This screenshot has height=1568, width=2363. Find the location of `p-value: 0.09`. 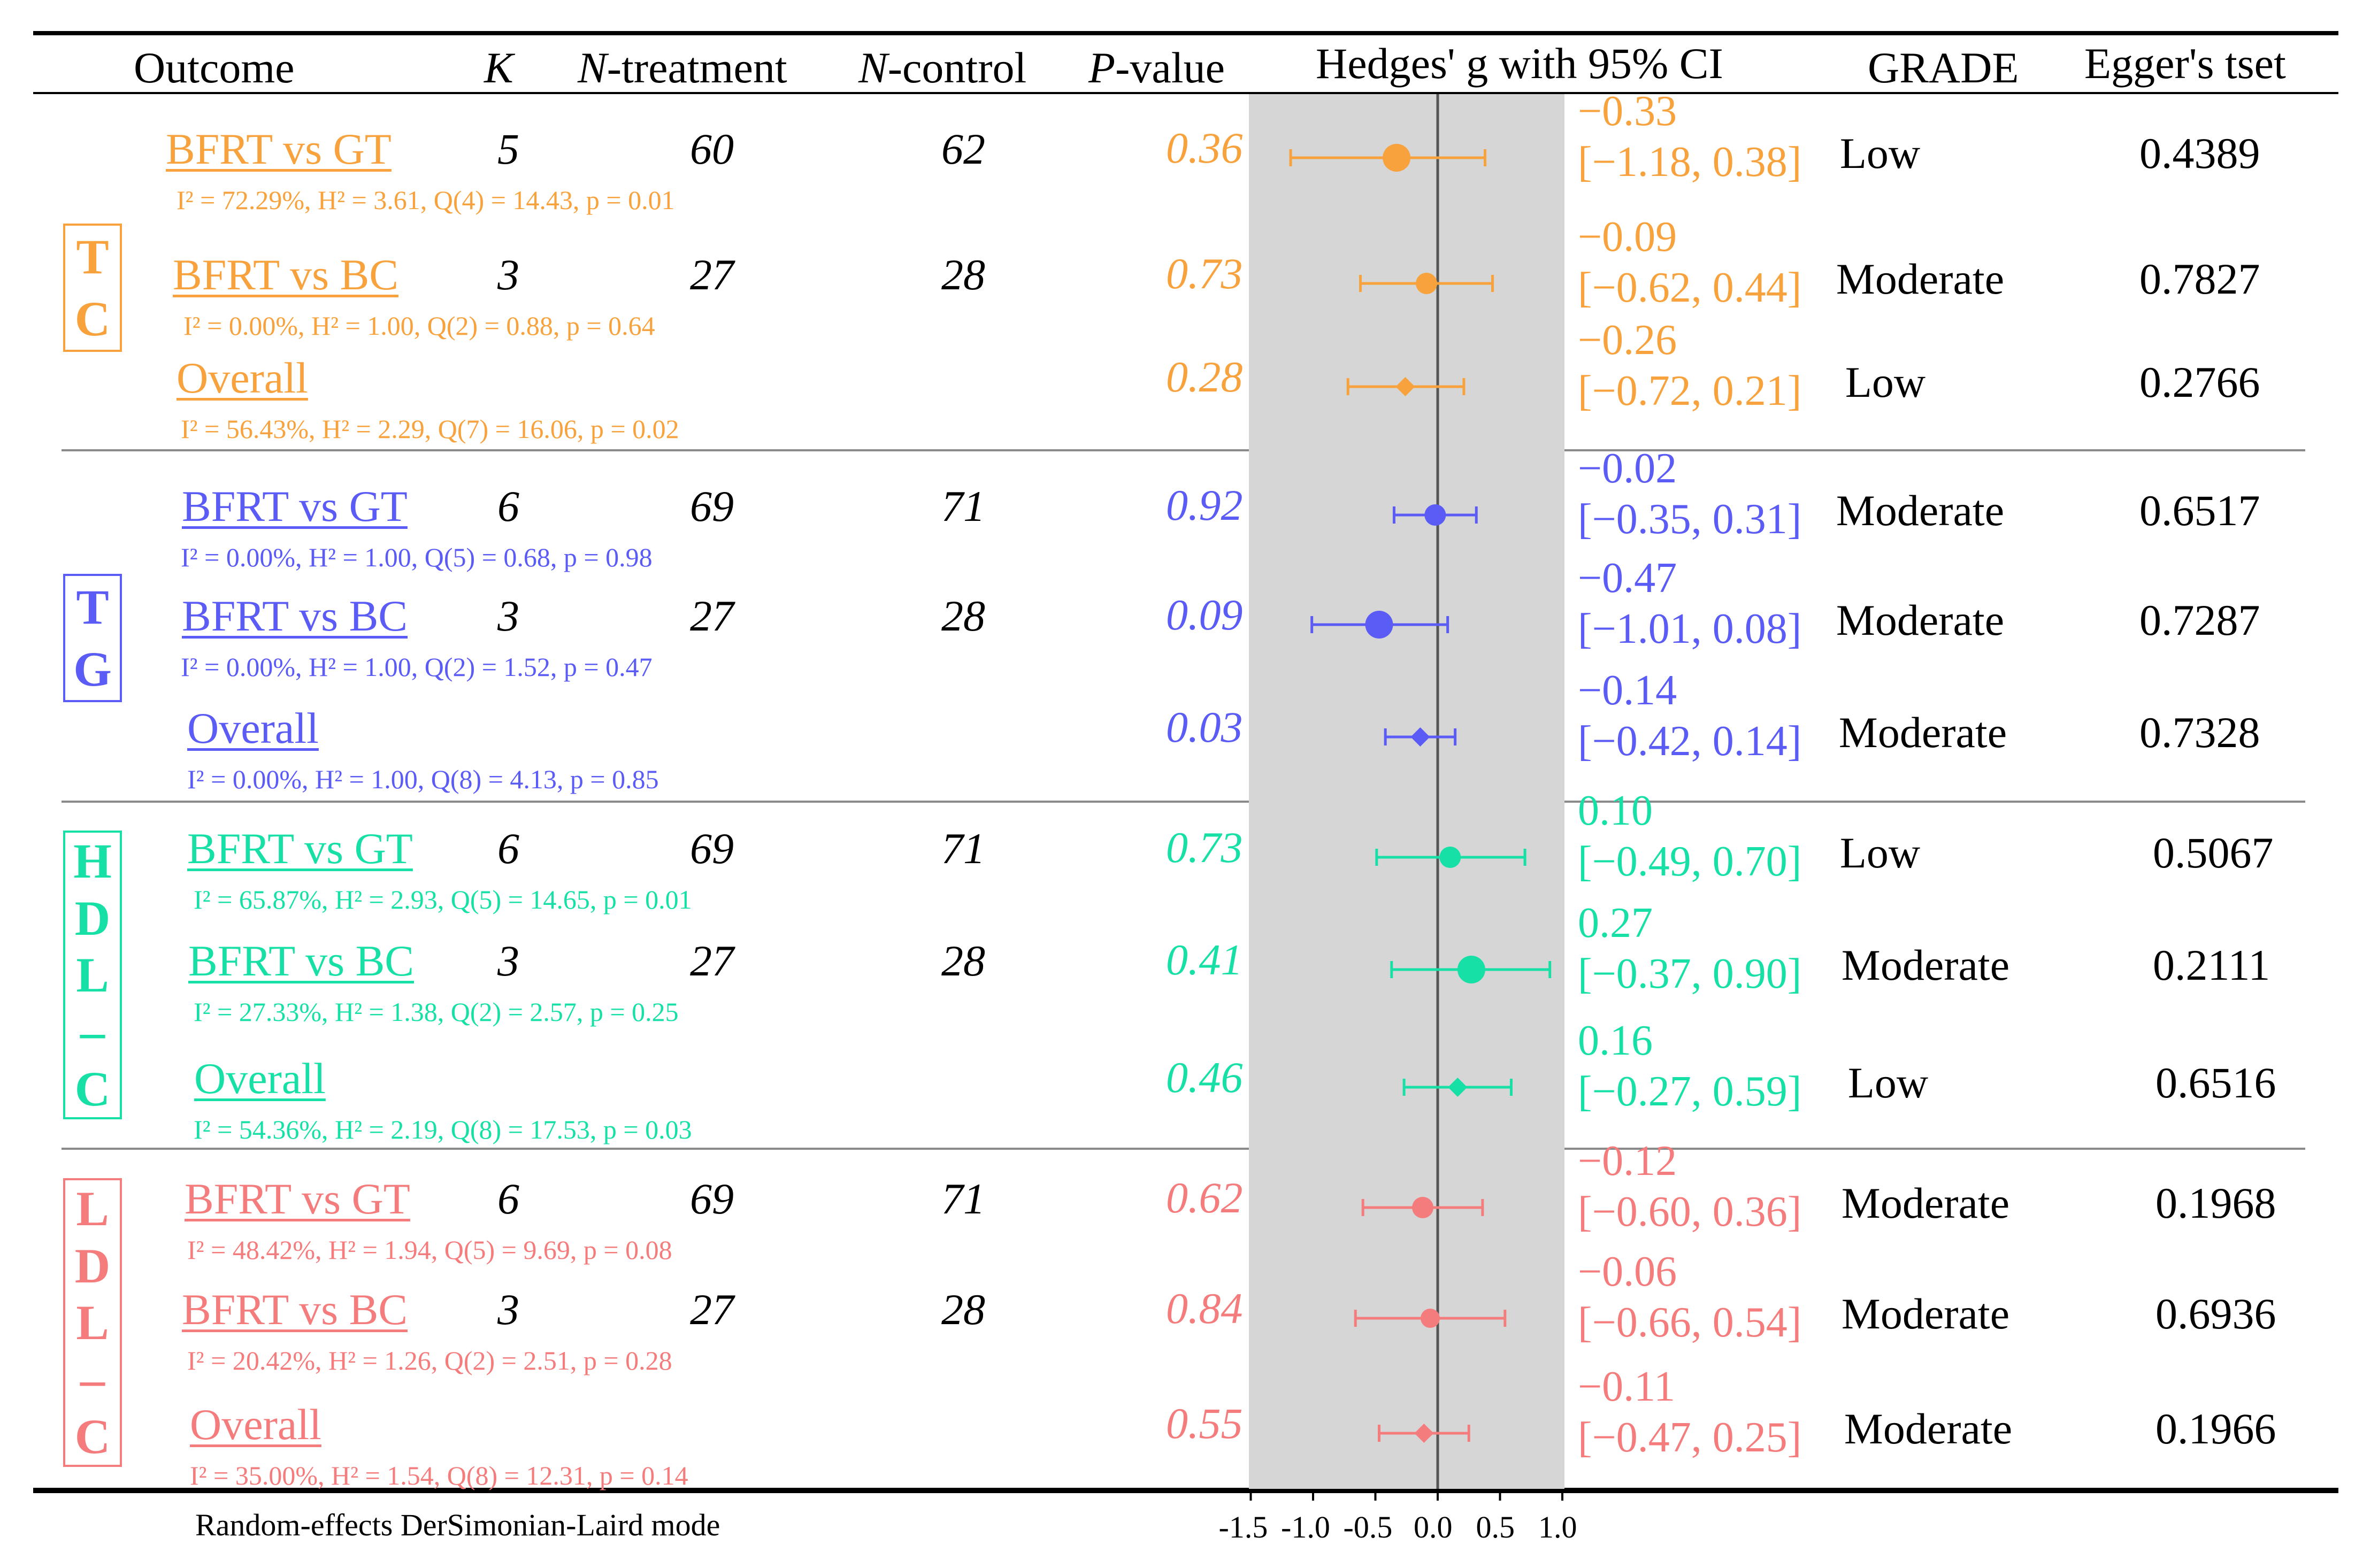

p-value: 0.09 is located at coordinates (1204, 615).